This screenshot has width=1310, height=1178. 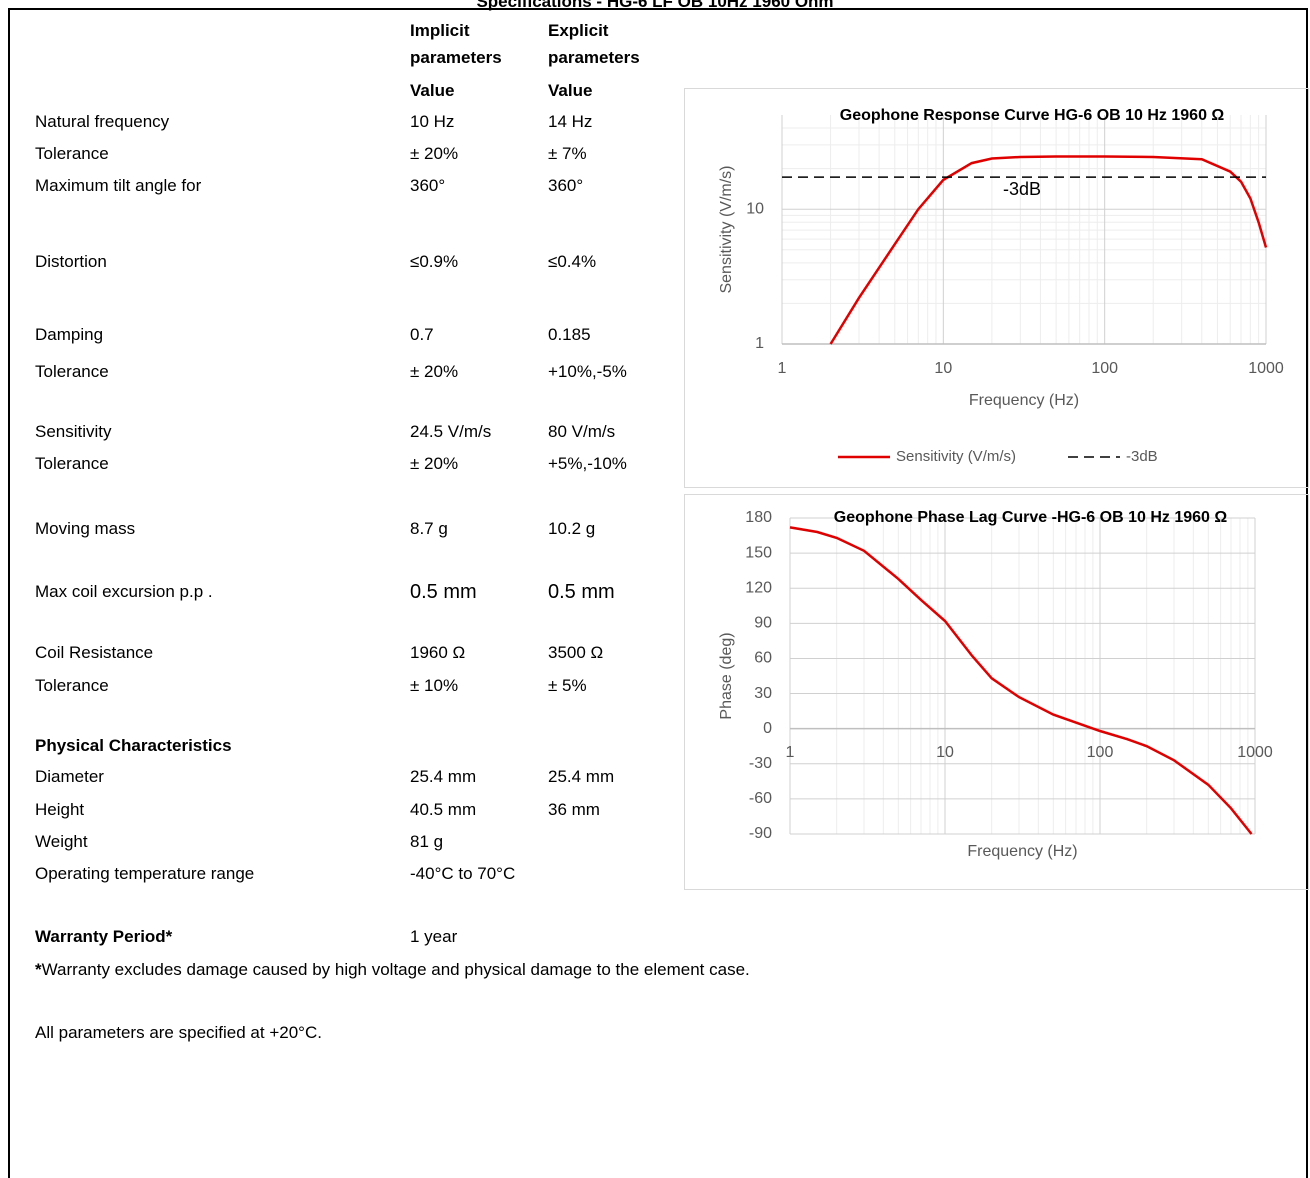 What do you see at coordinates (443, 592) in the screenshot?
I see `implicit-value: 0.5 mm` at bounding box center [443, 592].